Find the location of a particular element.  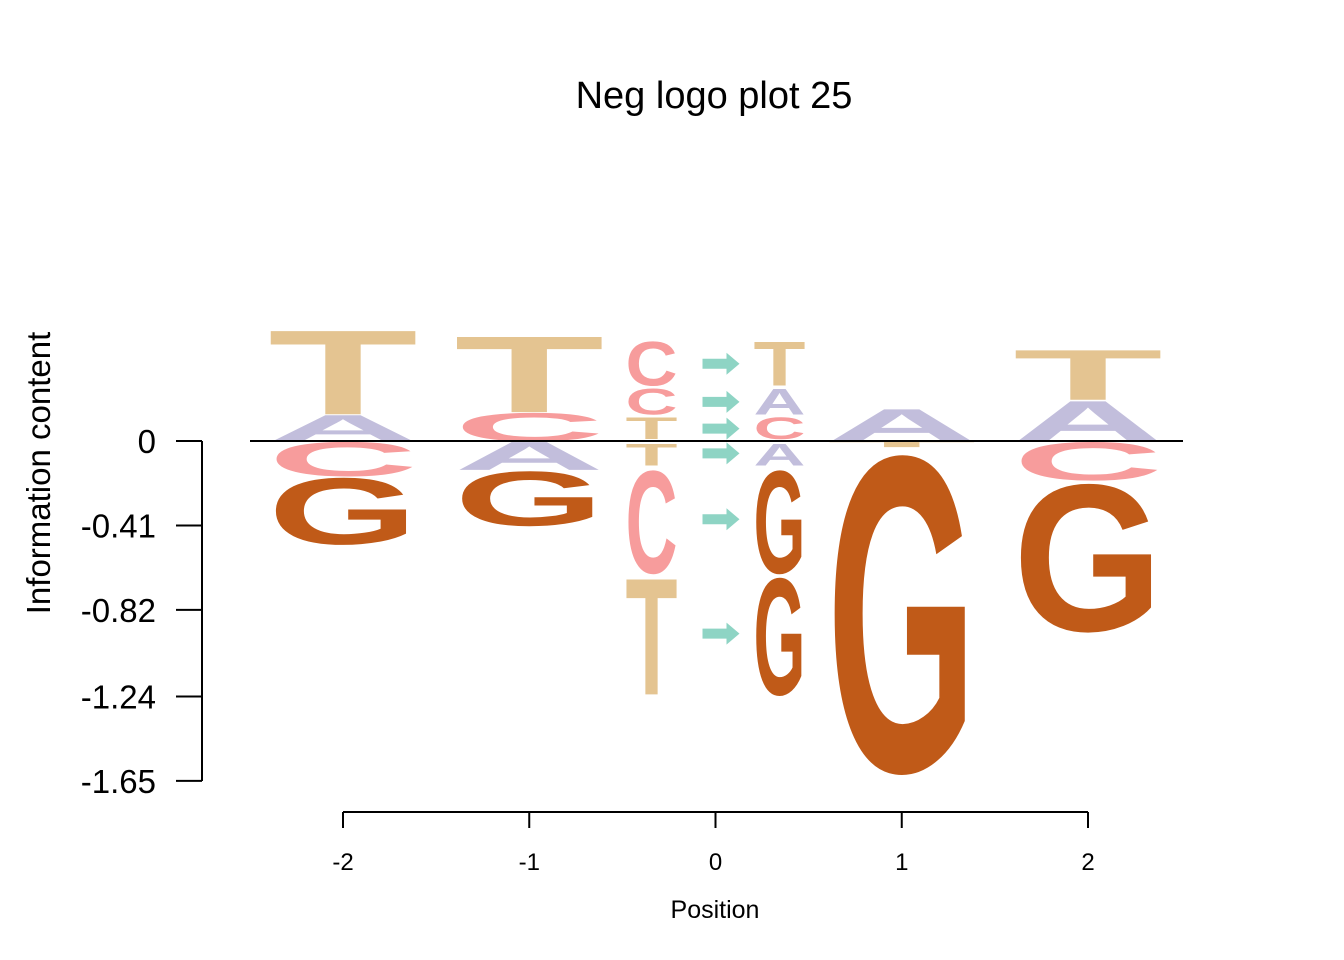

y-tick-label: 0 is located at coordinates (147, 441).